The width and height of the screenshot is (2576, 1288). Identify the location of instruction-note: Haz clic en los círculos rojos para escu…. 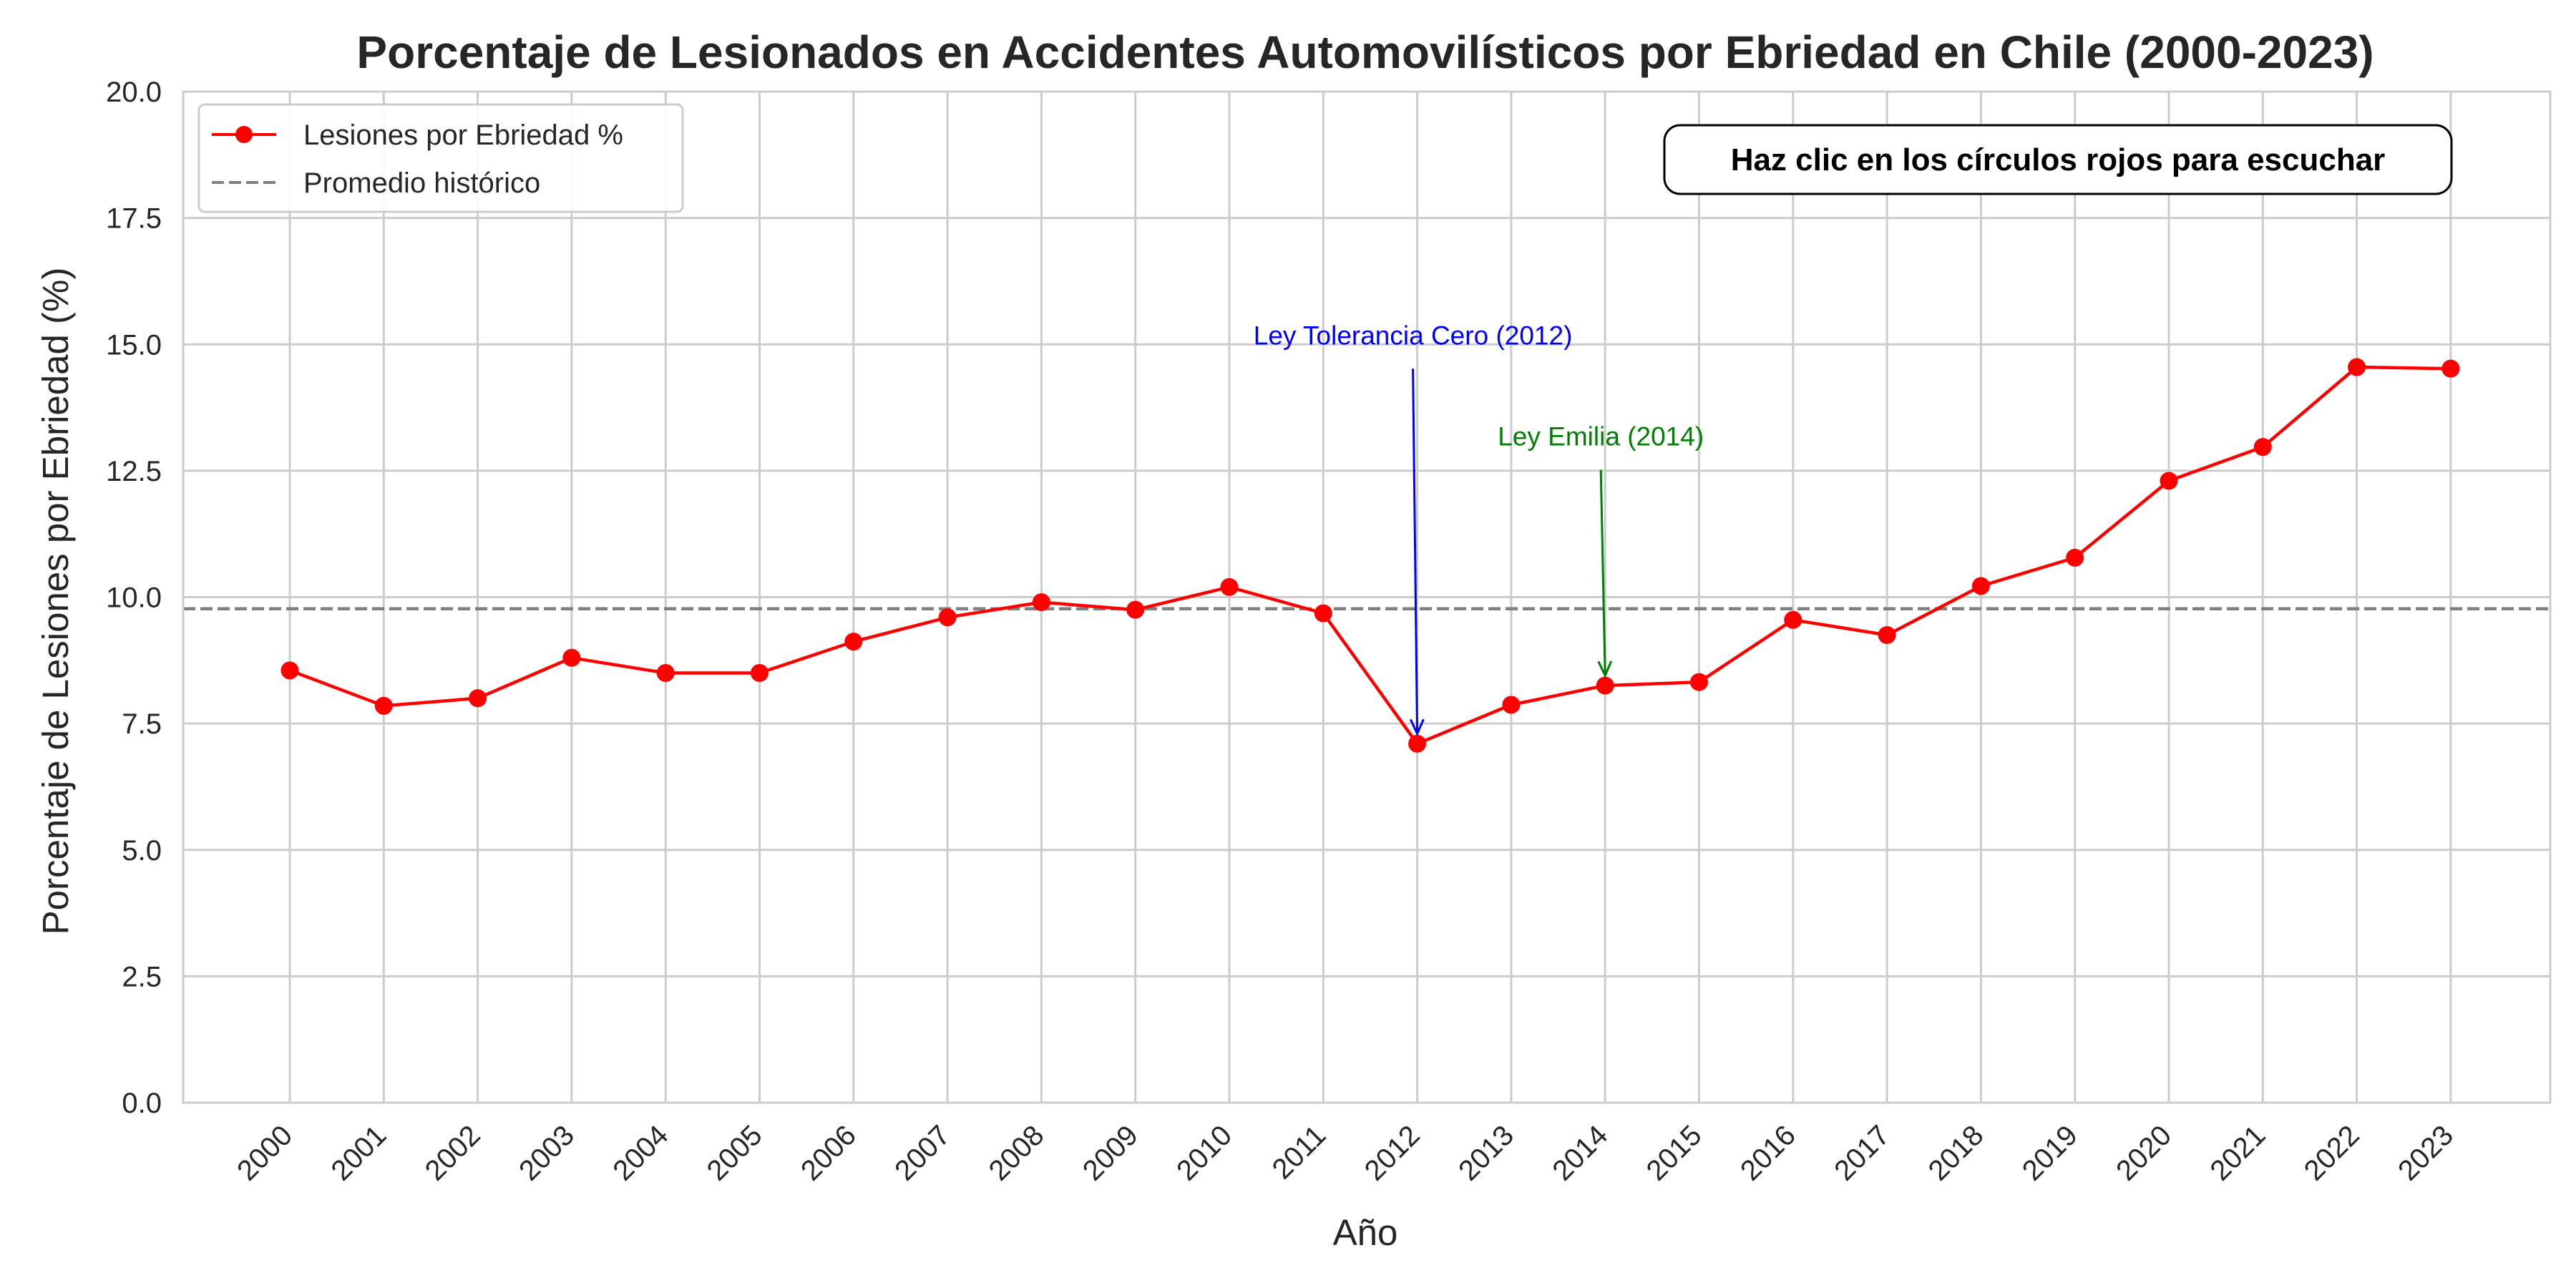
(2058, 159).